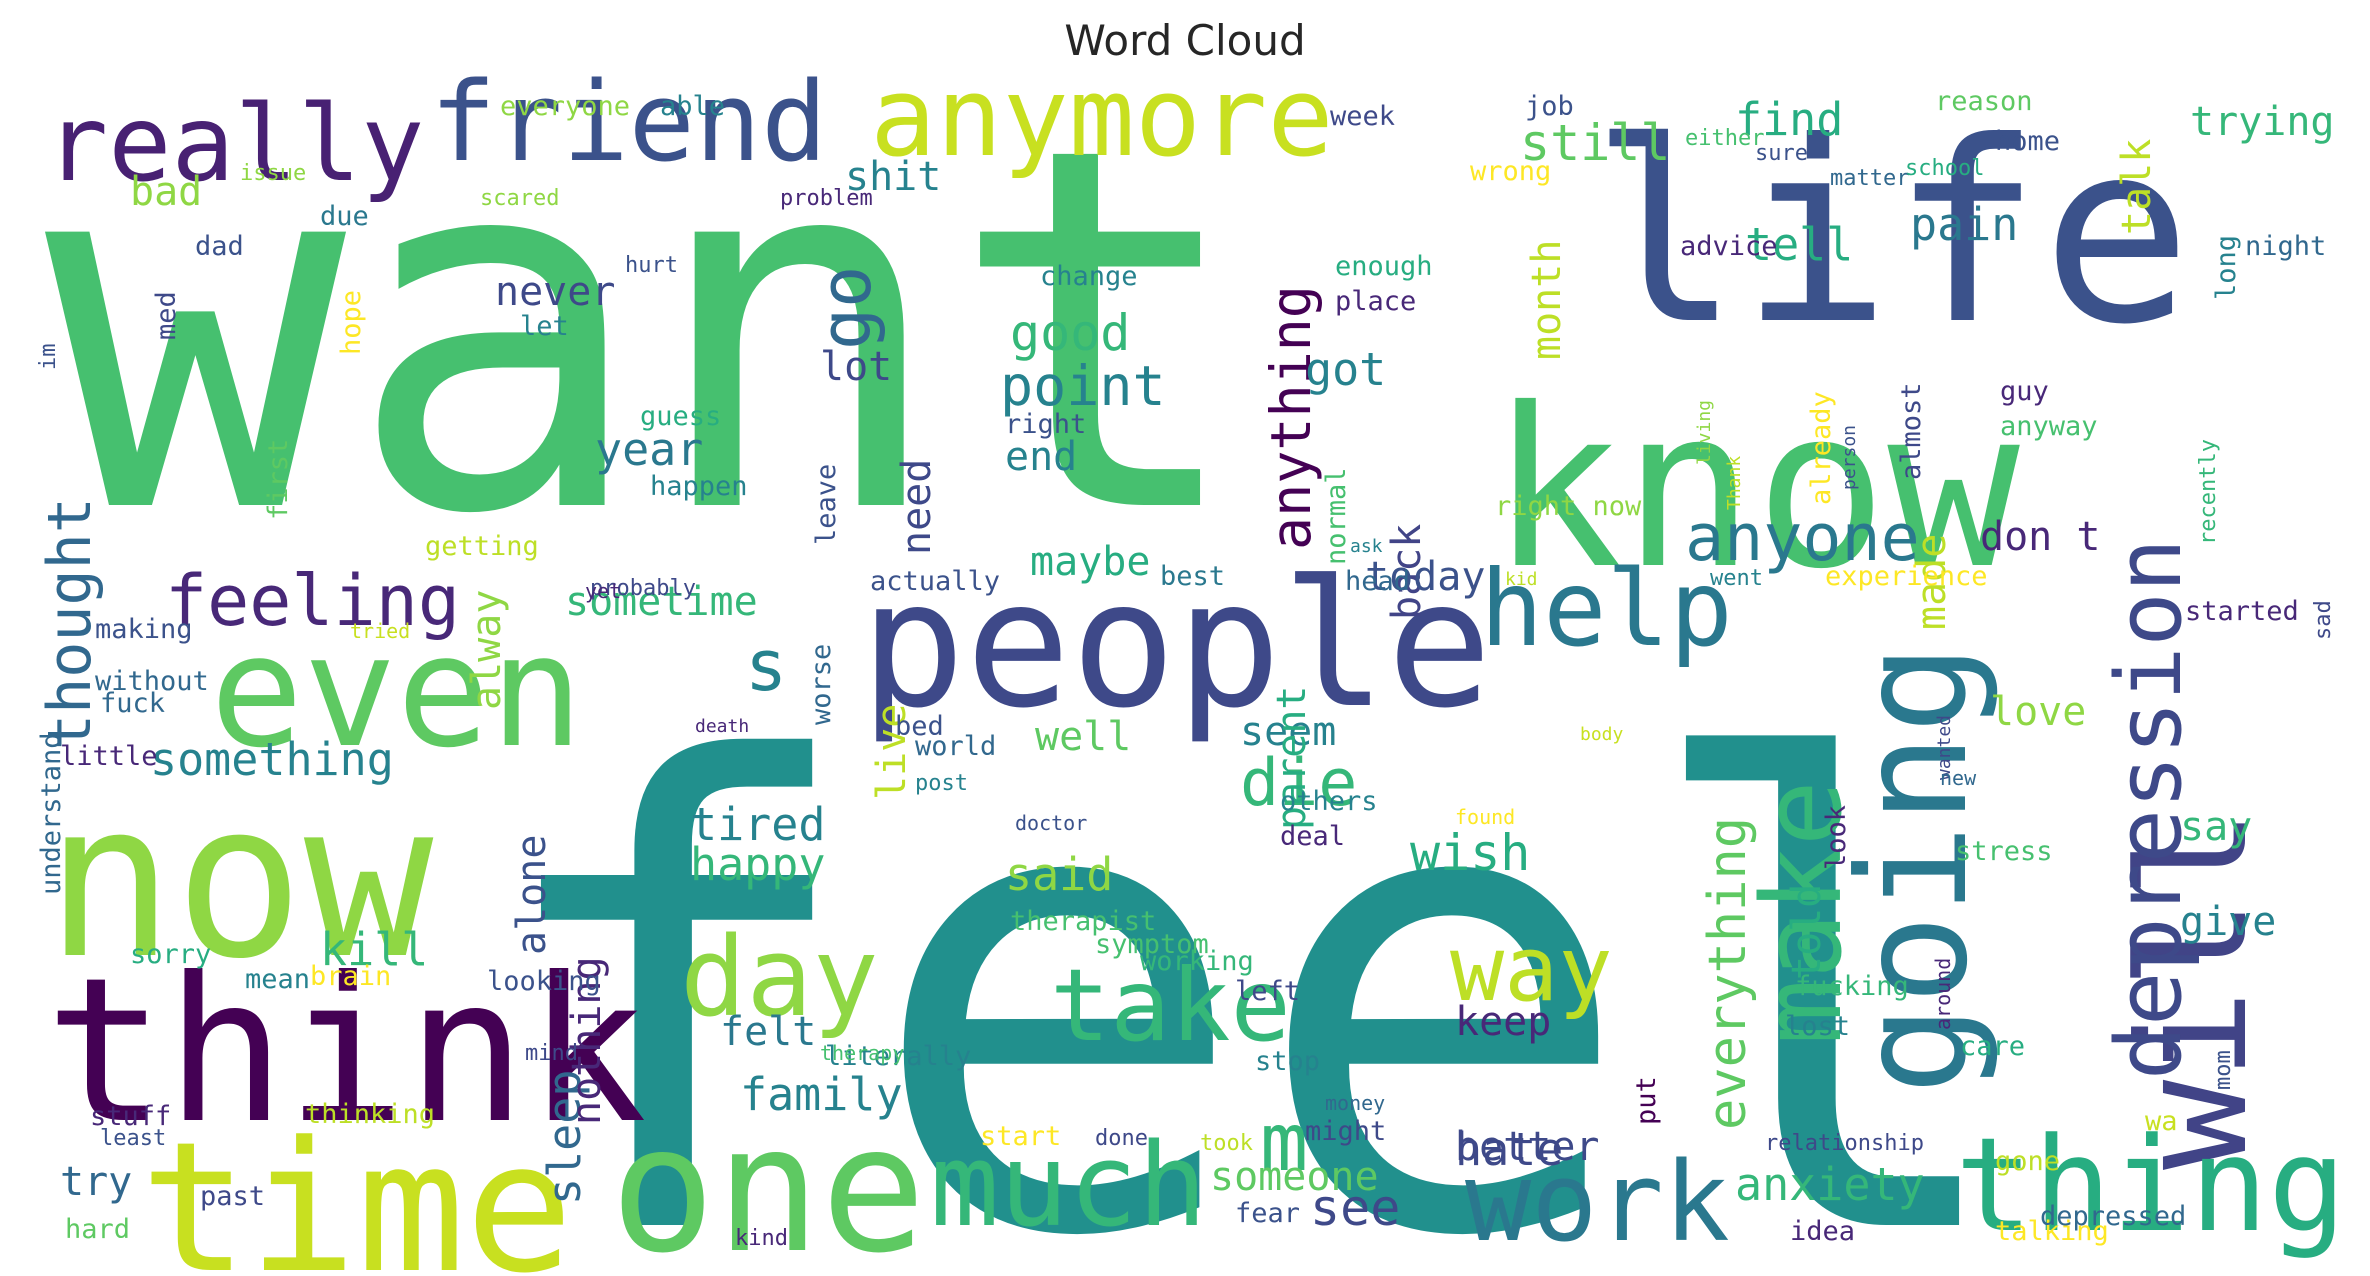 The width and height of the screenshot is (2370, 1276). What do you see at coordinates (487, 650) in the screenshot?
I see `word-alway: alway` at bounding box center [487, 650].